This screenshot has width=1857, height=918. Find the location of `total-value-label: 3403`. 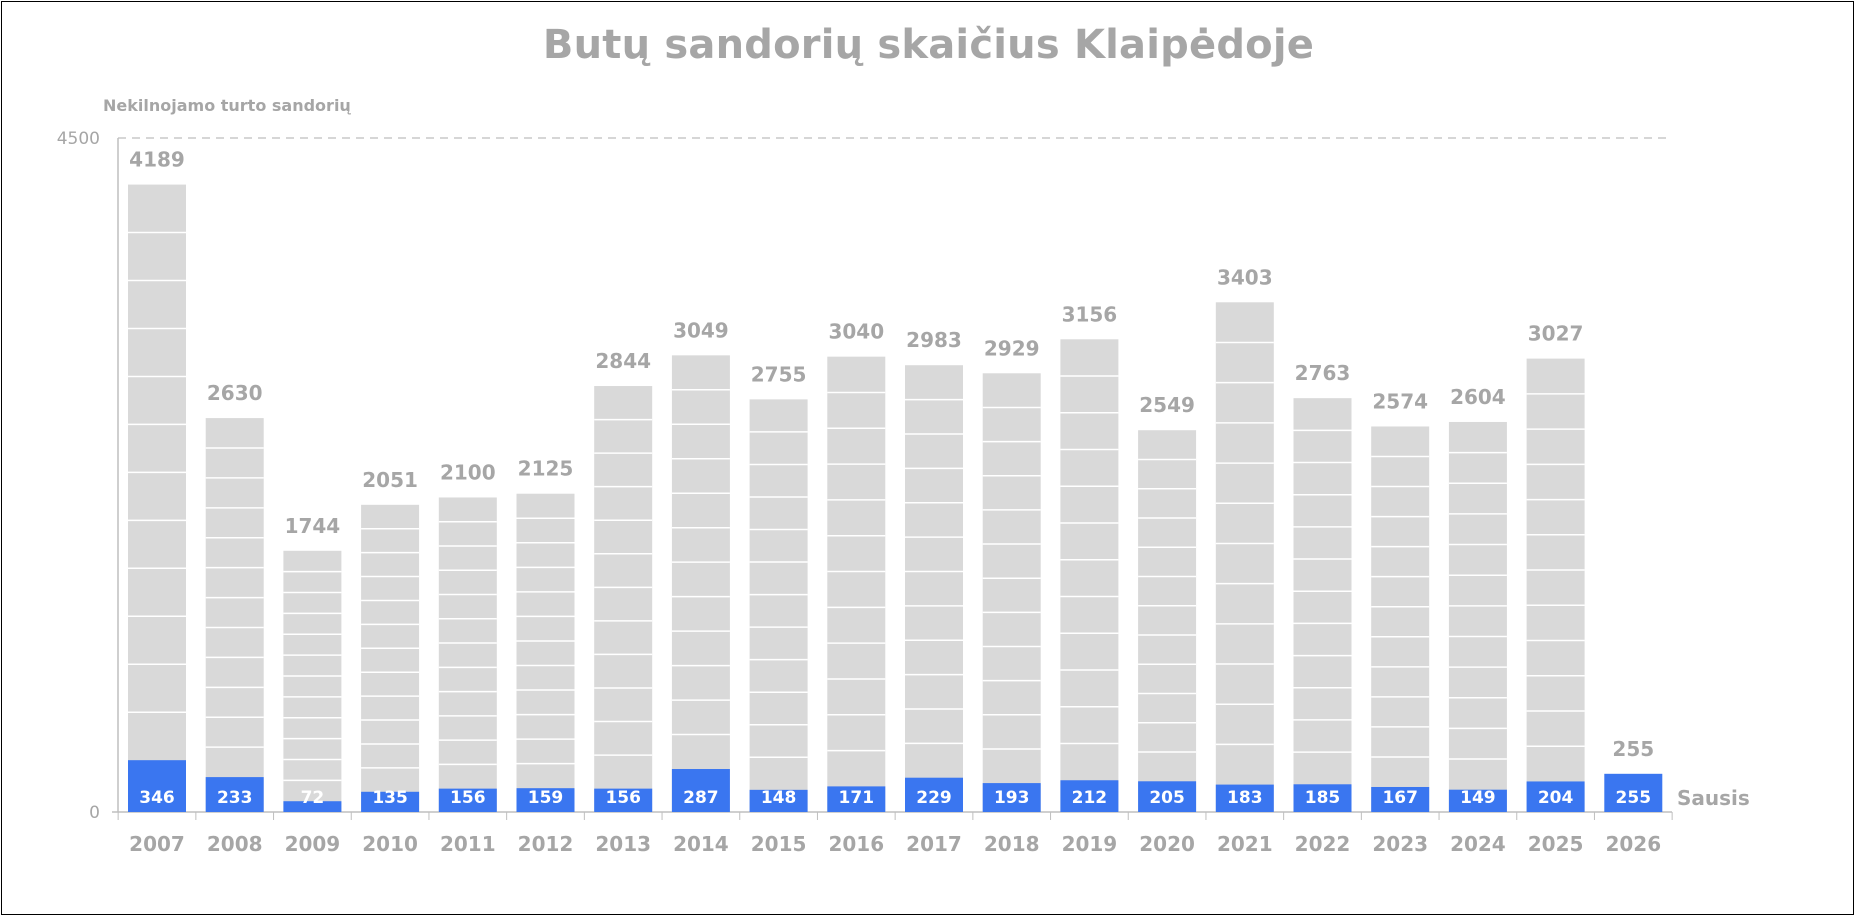

total-value-label: 3403 is located at coordinates (1245, 277).